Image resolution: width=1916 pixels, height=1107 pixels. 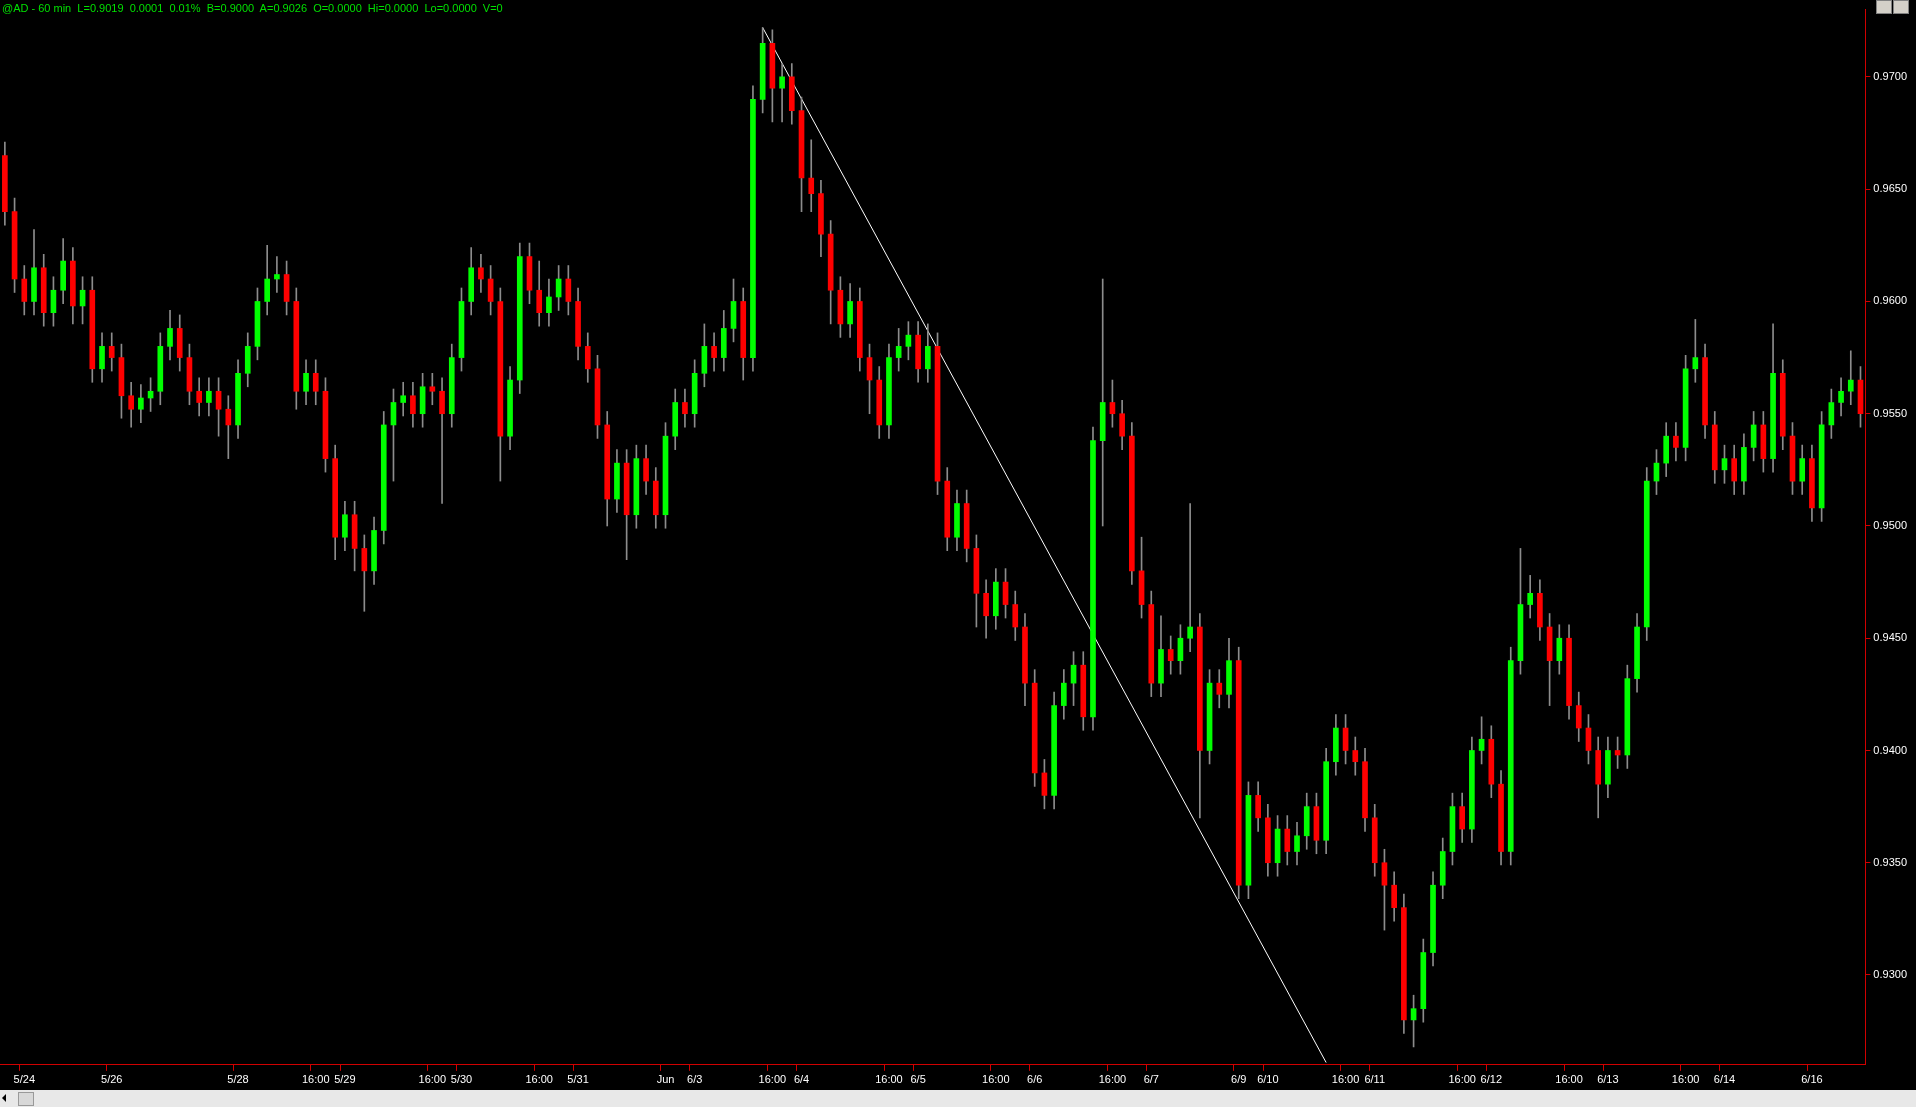 What do you see at coordinates (1724, 1079) in the screenshot?
I see `x-tick-label: 6/14` at bounding box center [1724, 1079].